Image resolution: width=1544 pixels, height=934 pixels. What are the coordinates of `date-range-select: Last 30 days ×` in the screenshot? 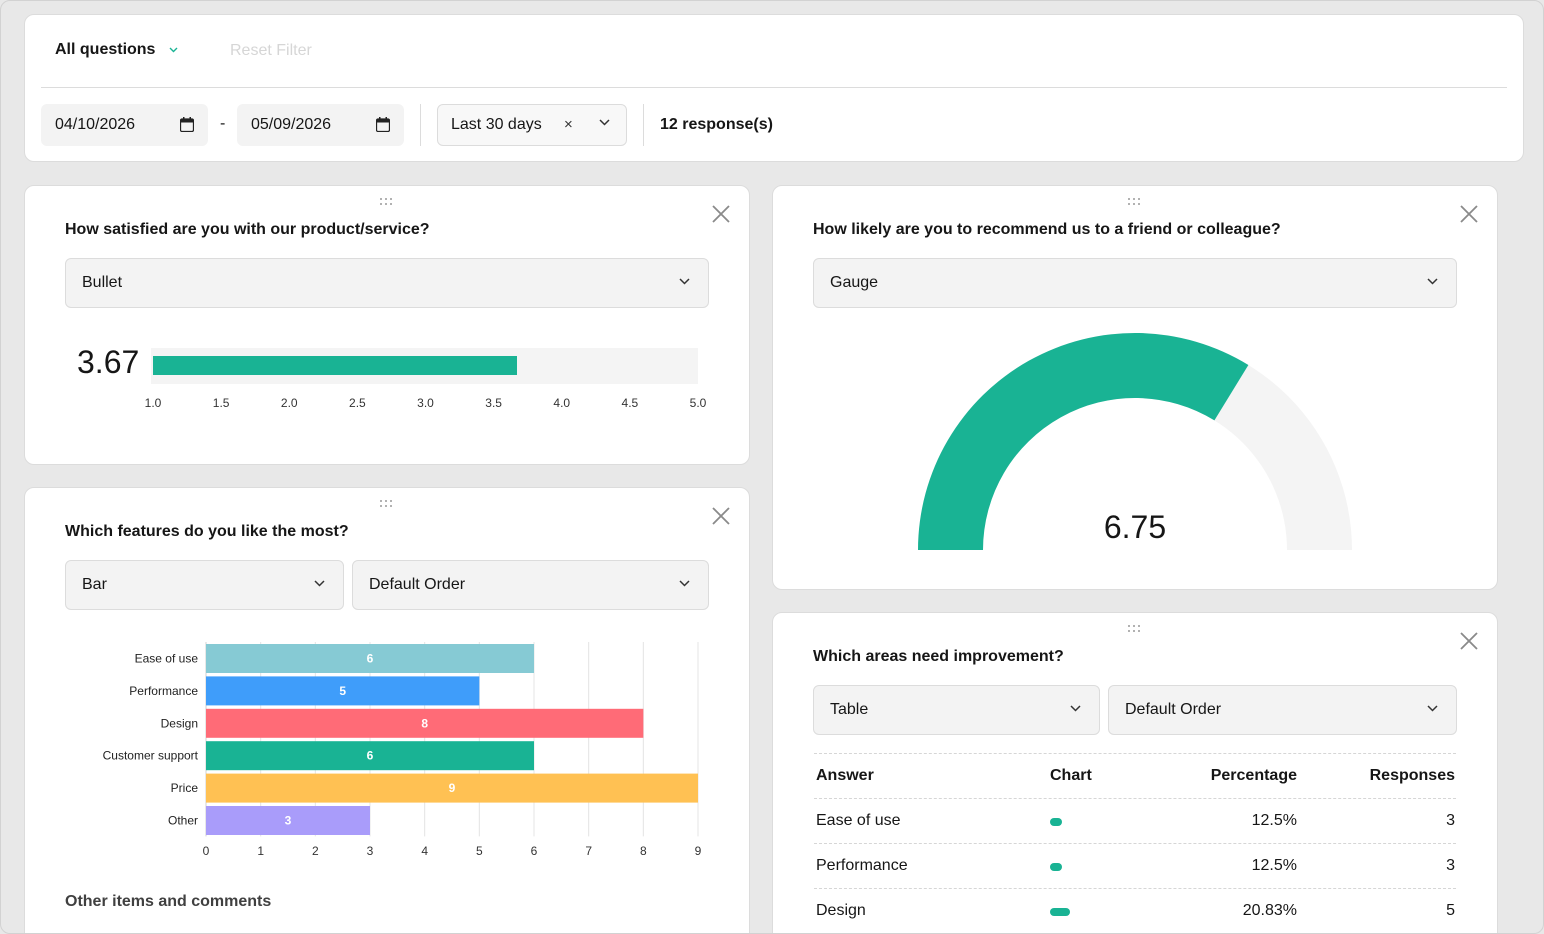 It's located at (532, 125).